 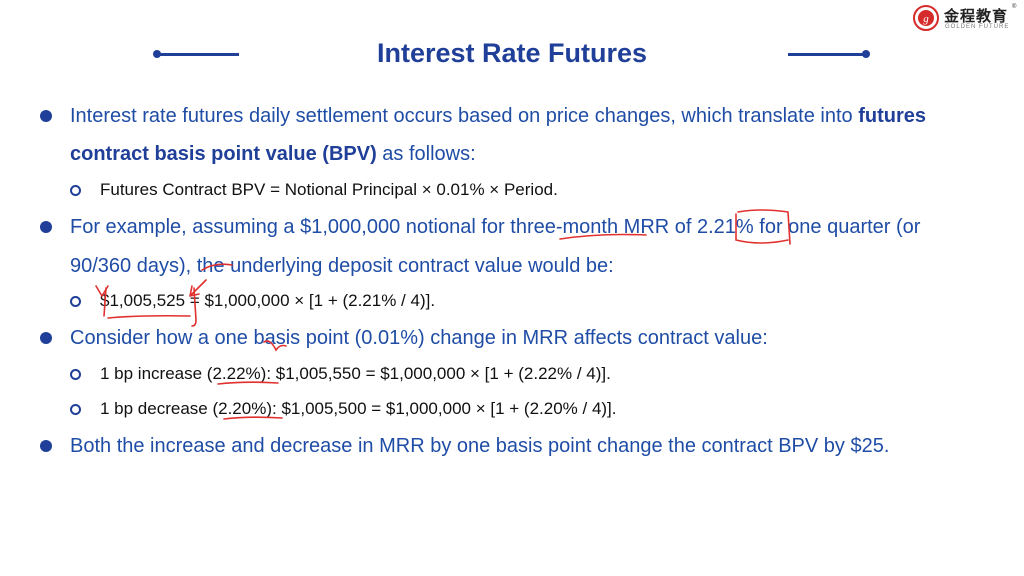 What do you see at coordinates (827, 54) in the screenshot?
I see `title-line-right` at bounding box center [827, 54].